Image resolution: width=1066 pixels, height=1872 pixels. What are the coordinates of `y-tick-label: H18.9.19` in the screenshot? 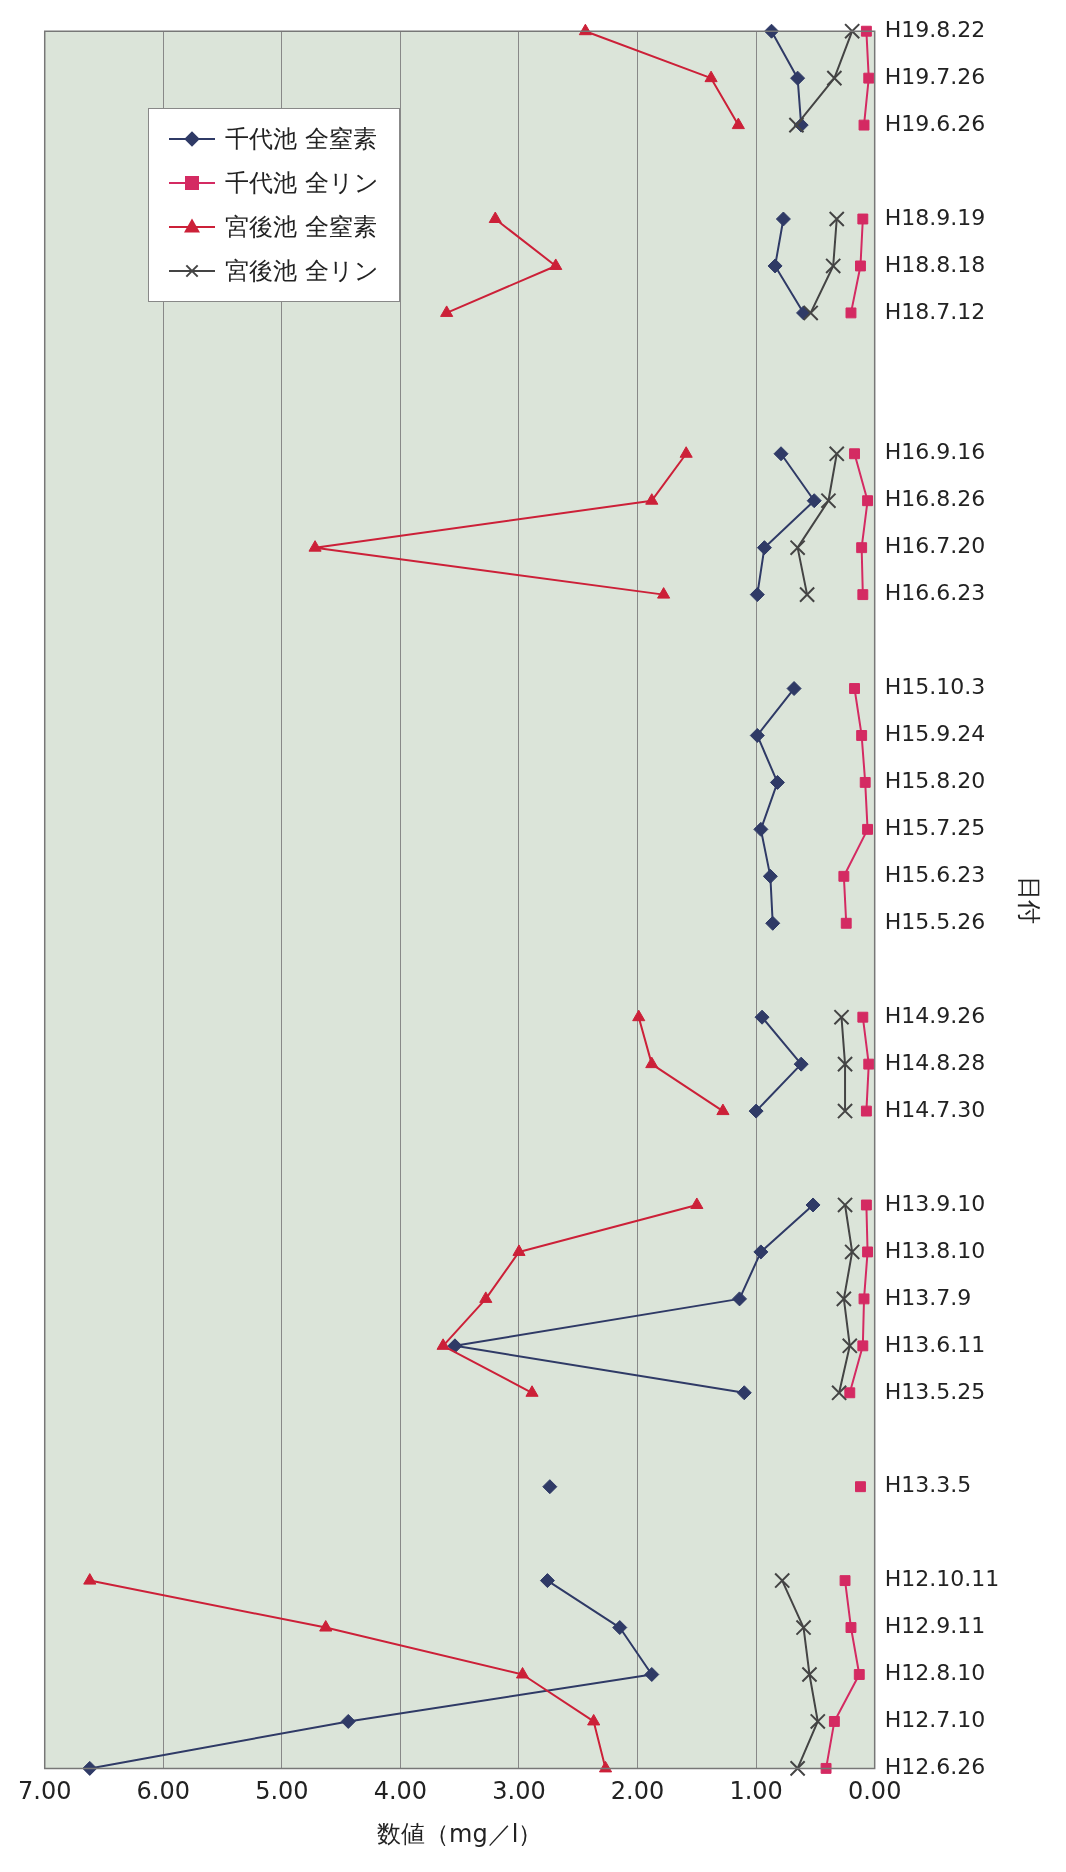 It's located at (935, 217).